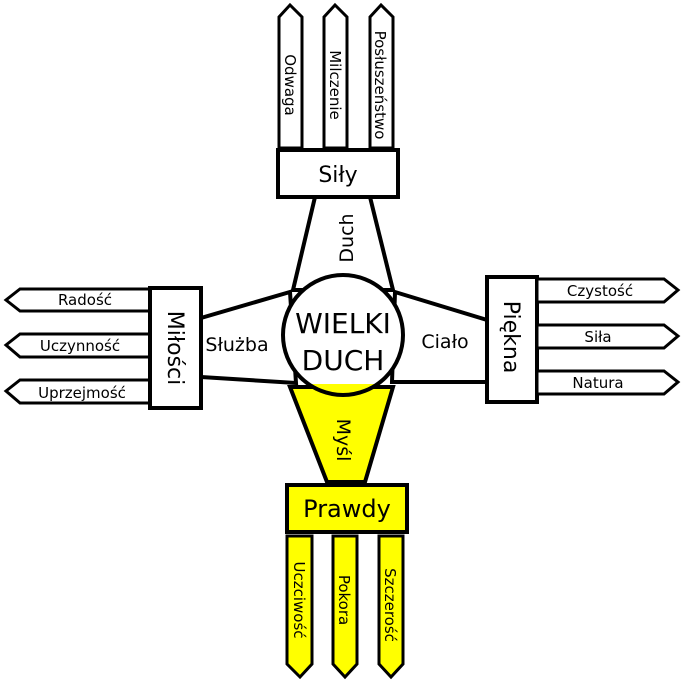  Describe the element at coordinates (343, 323) in the screenshot. I see `center-title-line1: WIELKI` at that location.